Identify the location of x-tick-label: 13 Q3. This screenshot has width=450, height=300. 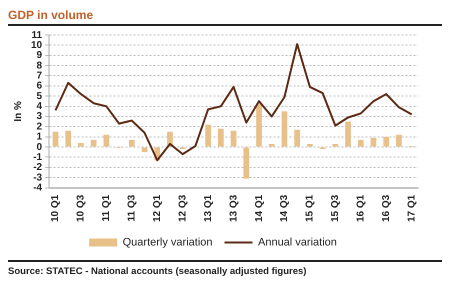
(234, 208).